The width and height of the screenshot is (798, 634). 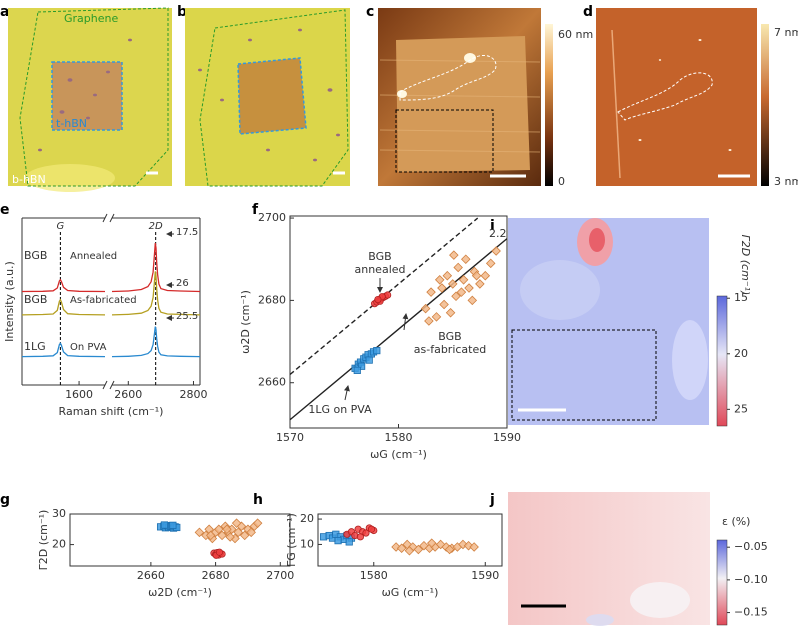 What do you see at coordinates (751, 579) in the screenshot?
I see `colorbar-tick-label: −0.10` at bounding box center [751, 579].